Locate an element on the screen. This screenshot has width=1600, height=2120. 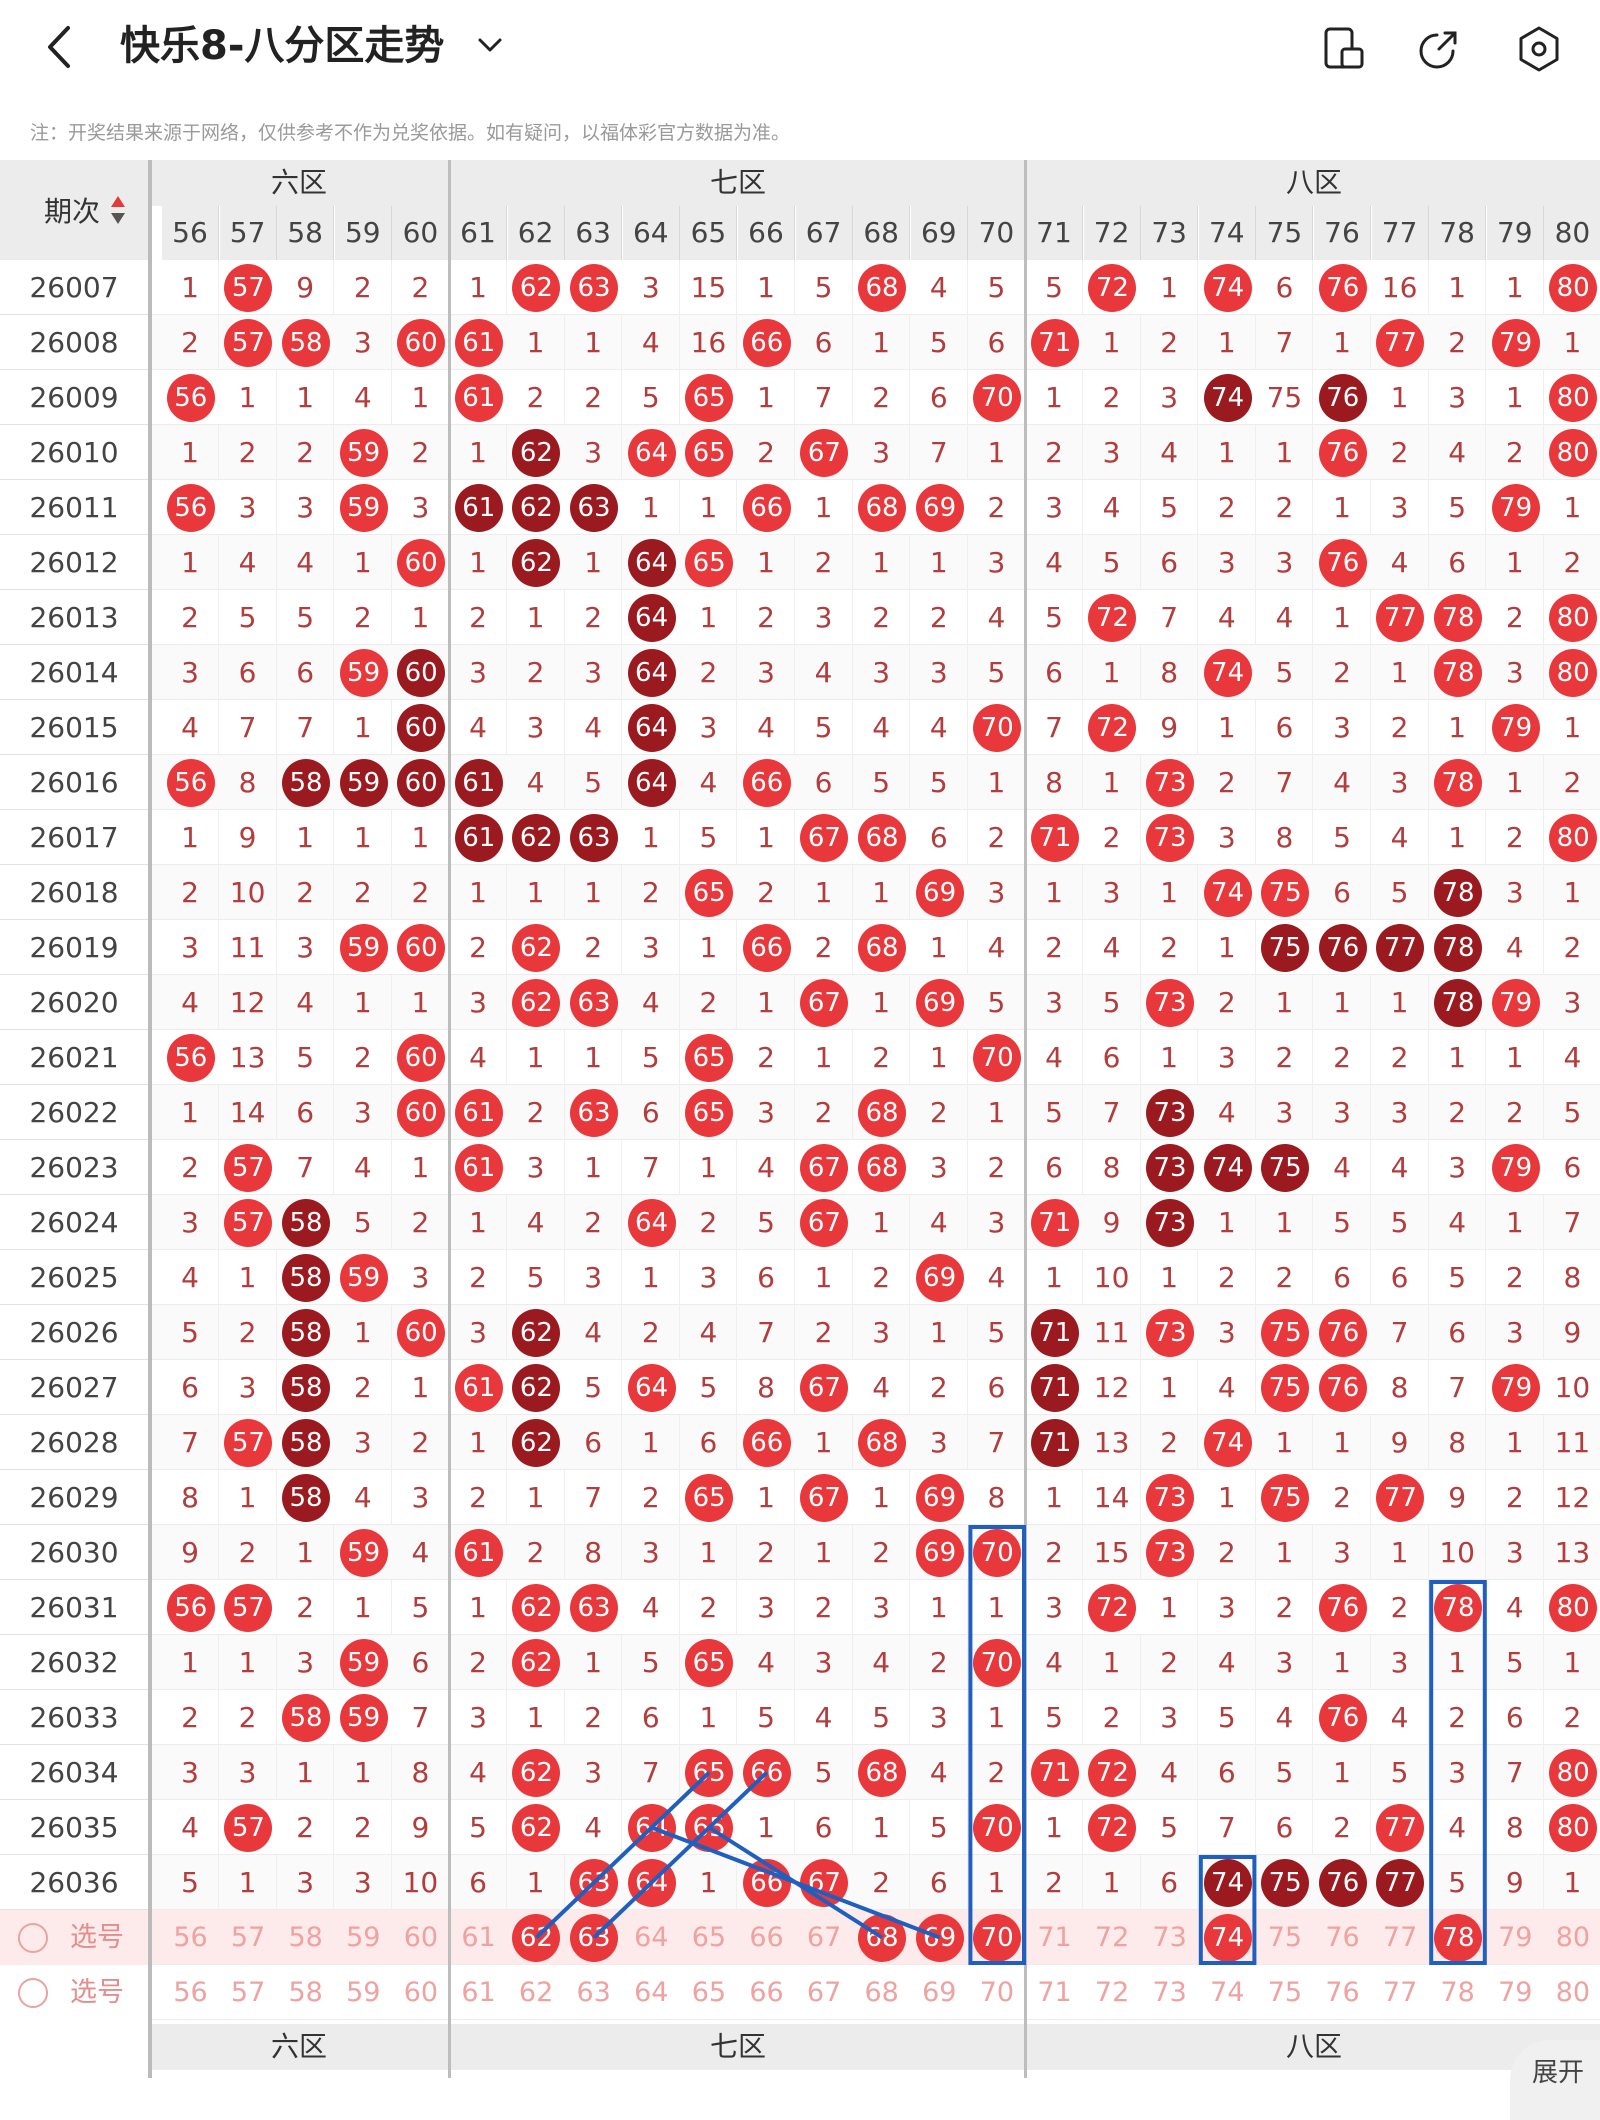
expand-button: 展开 is located at coordinates (1555, 2080).